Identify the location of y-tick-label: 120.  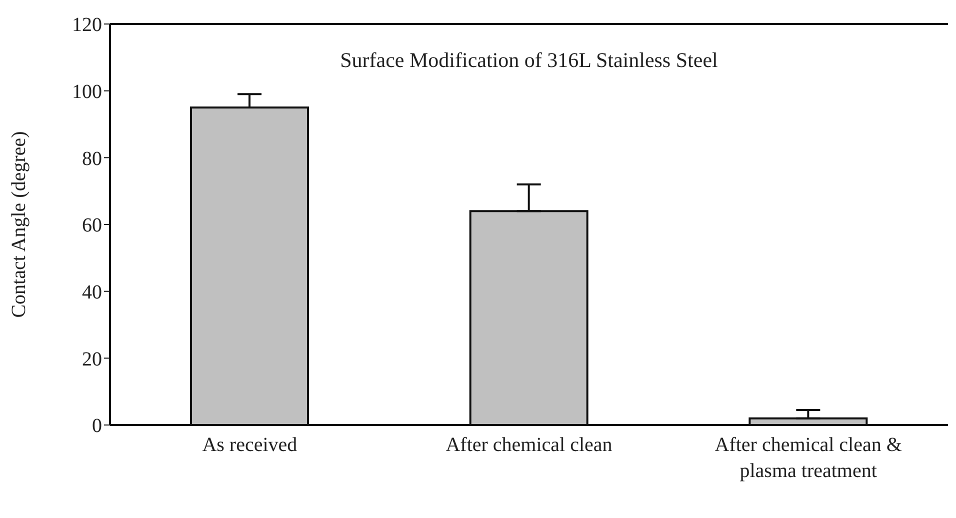
(87, 25).